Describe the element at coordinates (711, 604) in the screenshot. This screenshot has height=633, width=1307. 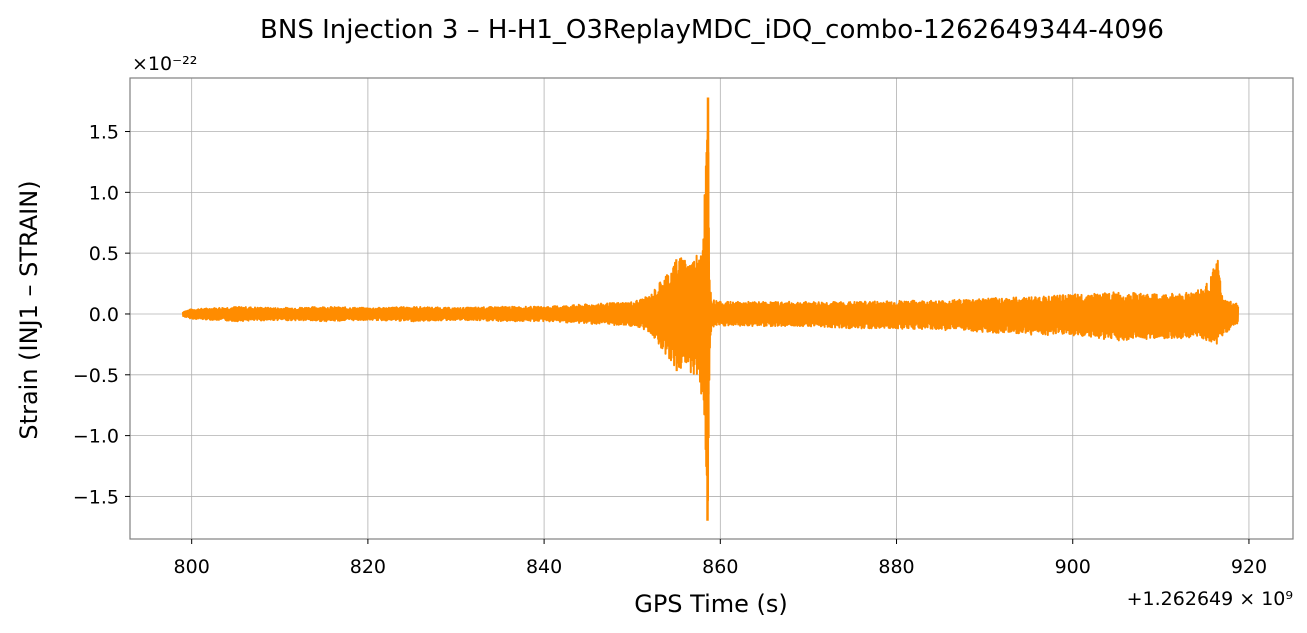
I see `x-axis-label: GPS Time (s)` at that location.